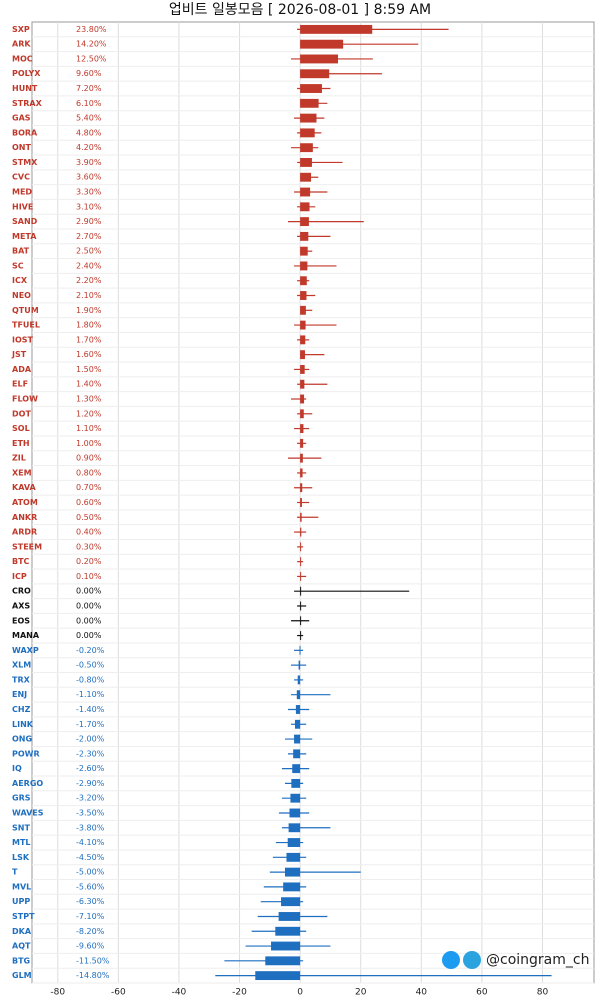  I want to click on ticker-label: ICP, so click(19, 576).